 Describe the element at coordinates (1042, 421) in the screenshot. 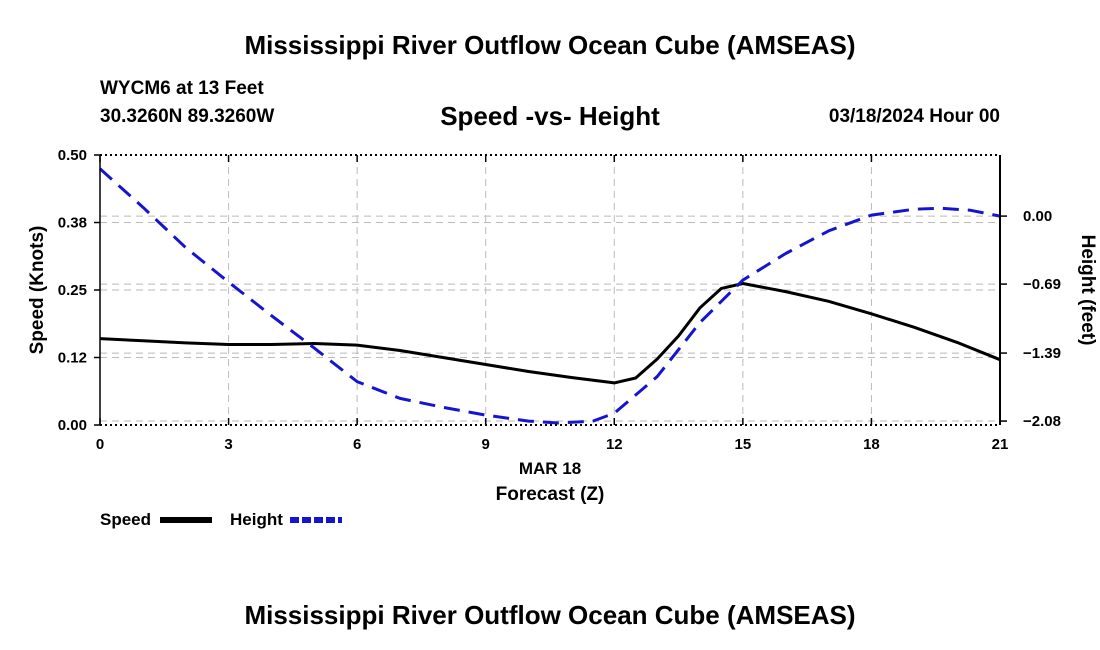

I see `y2-tick-label: −2.08` at that location.